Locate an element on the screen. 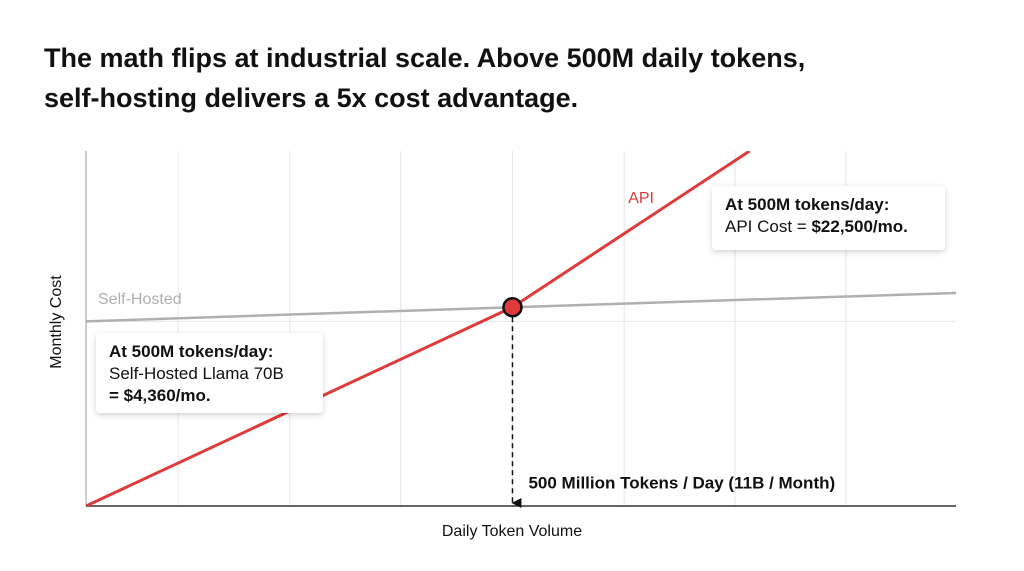  y-axis-label: Monthly Cost is located at coordinates (56, 322).